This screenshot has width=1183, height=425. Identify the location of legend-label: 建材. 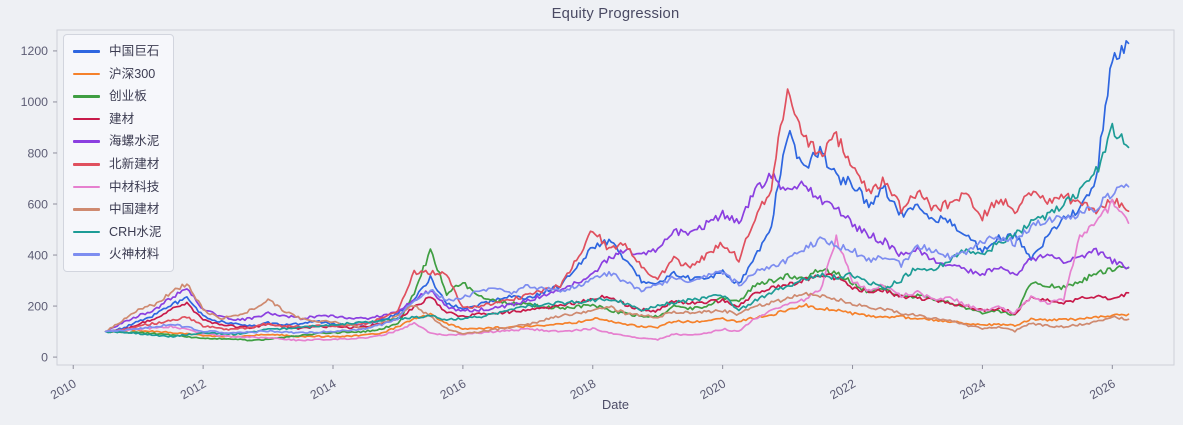
(122, 118).